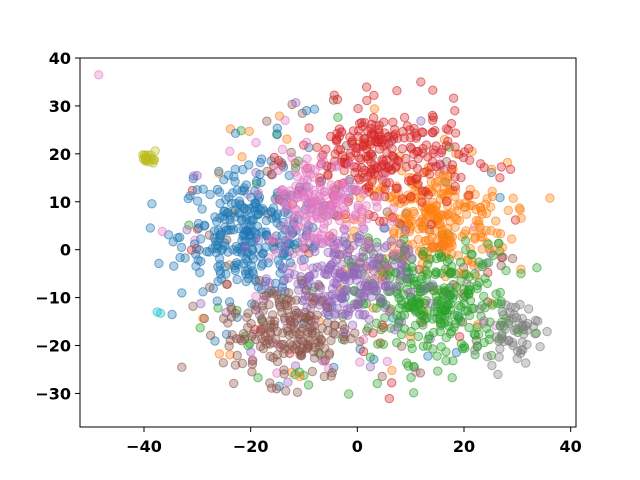  I want to click on y-tick-label: 30, so click(60, 106).